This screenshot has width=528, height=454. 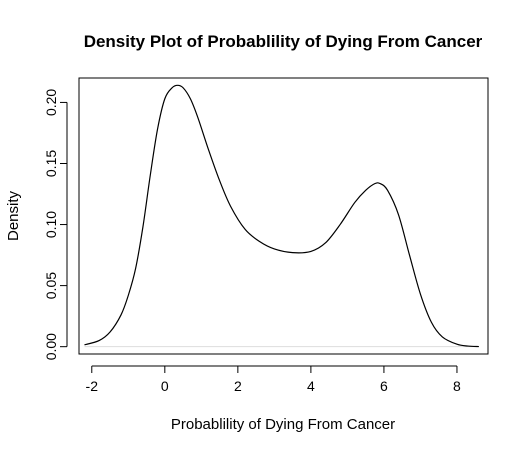 I want to click on x-axis-label: Probablility of Dying From Cancer, so click(x=283, y=424).